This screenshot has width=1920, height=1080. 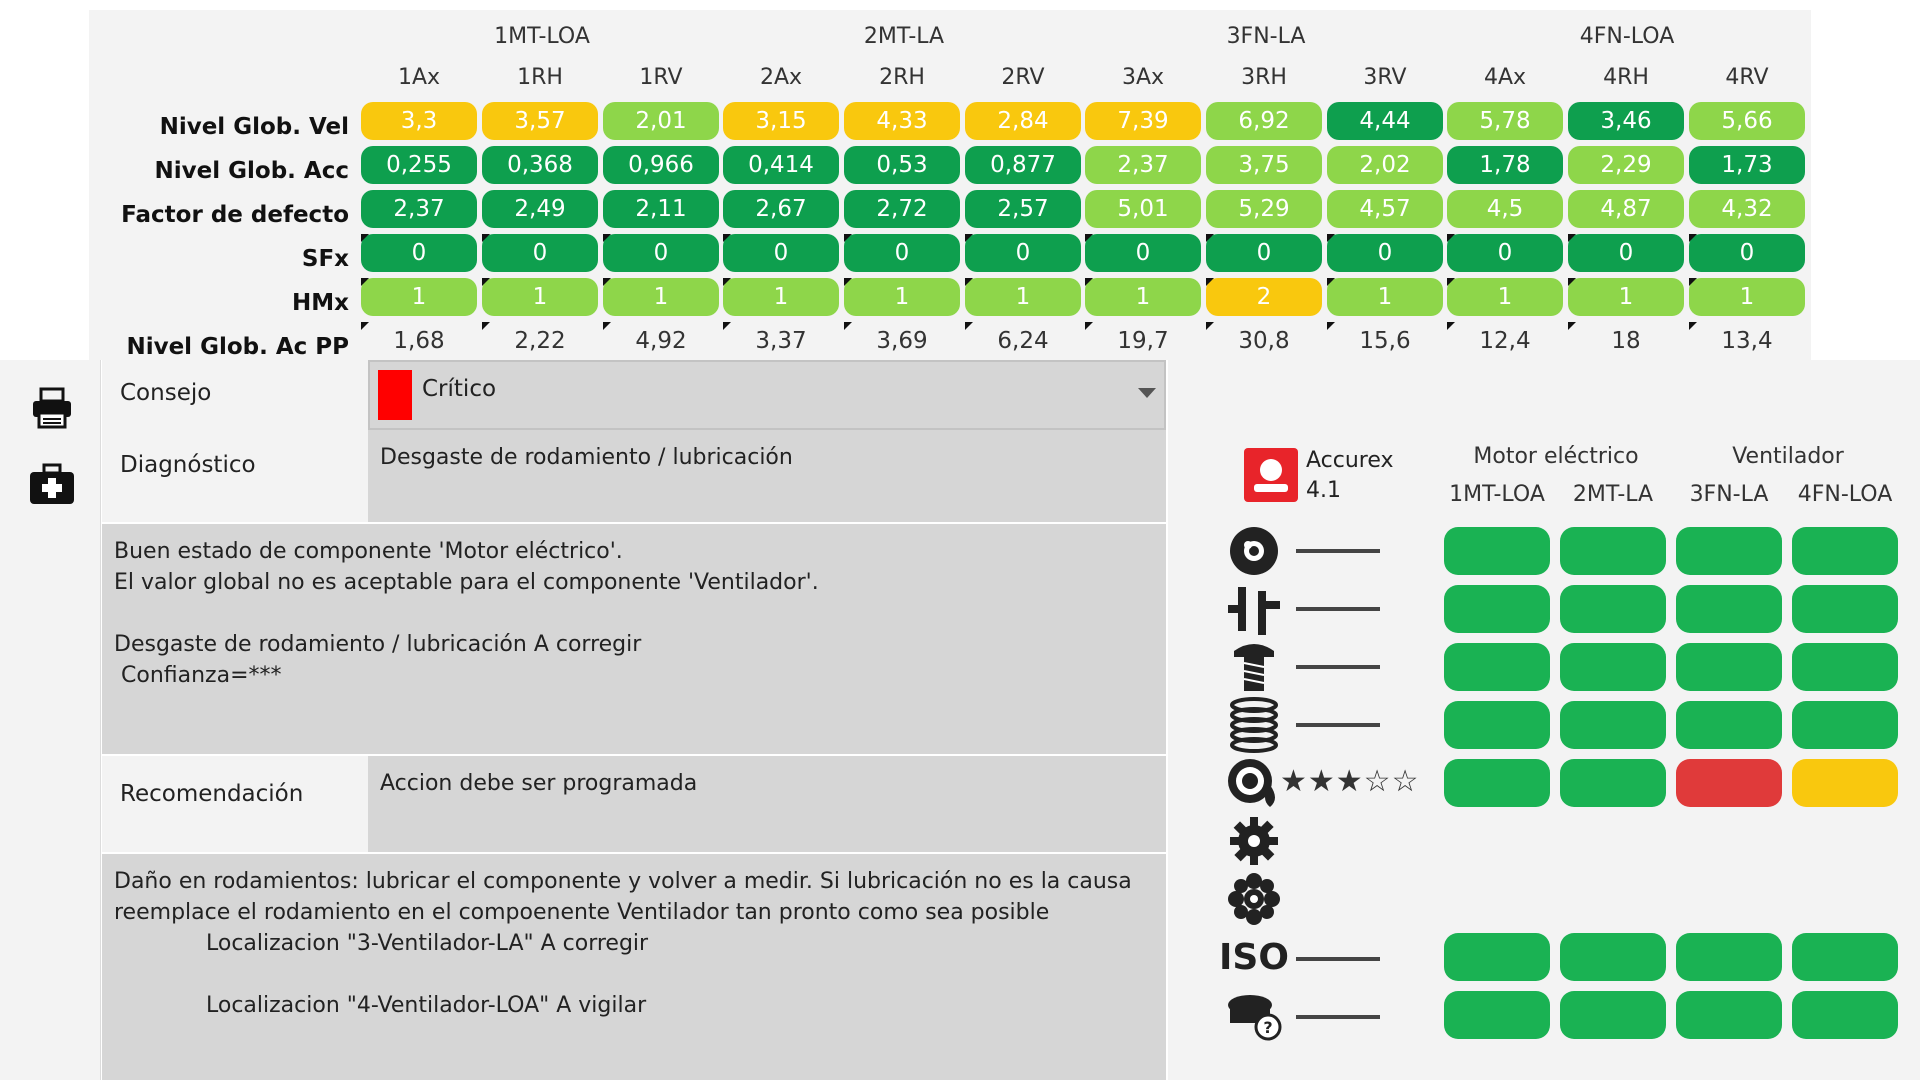 I want to click on column-header: 3Ax, so click(x=1143, y=77).